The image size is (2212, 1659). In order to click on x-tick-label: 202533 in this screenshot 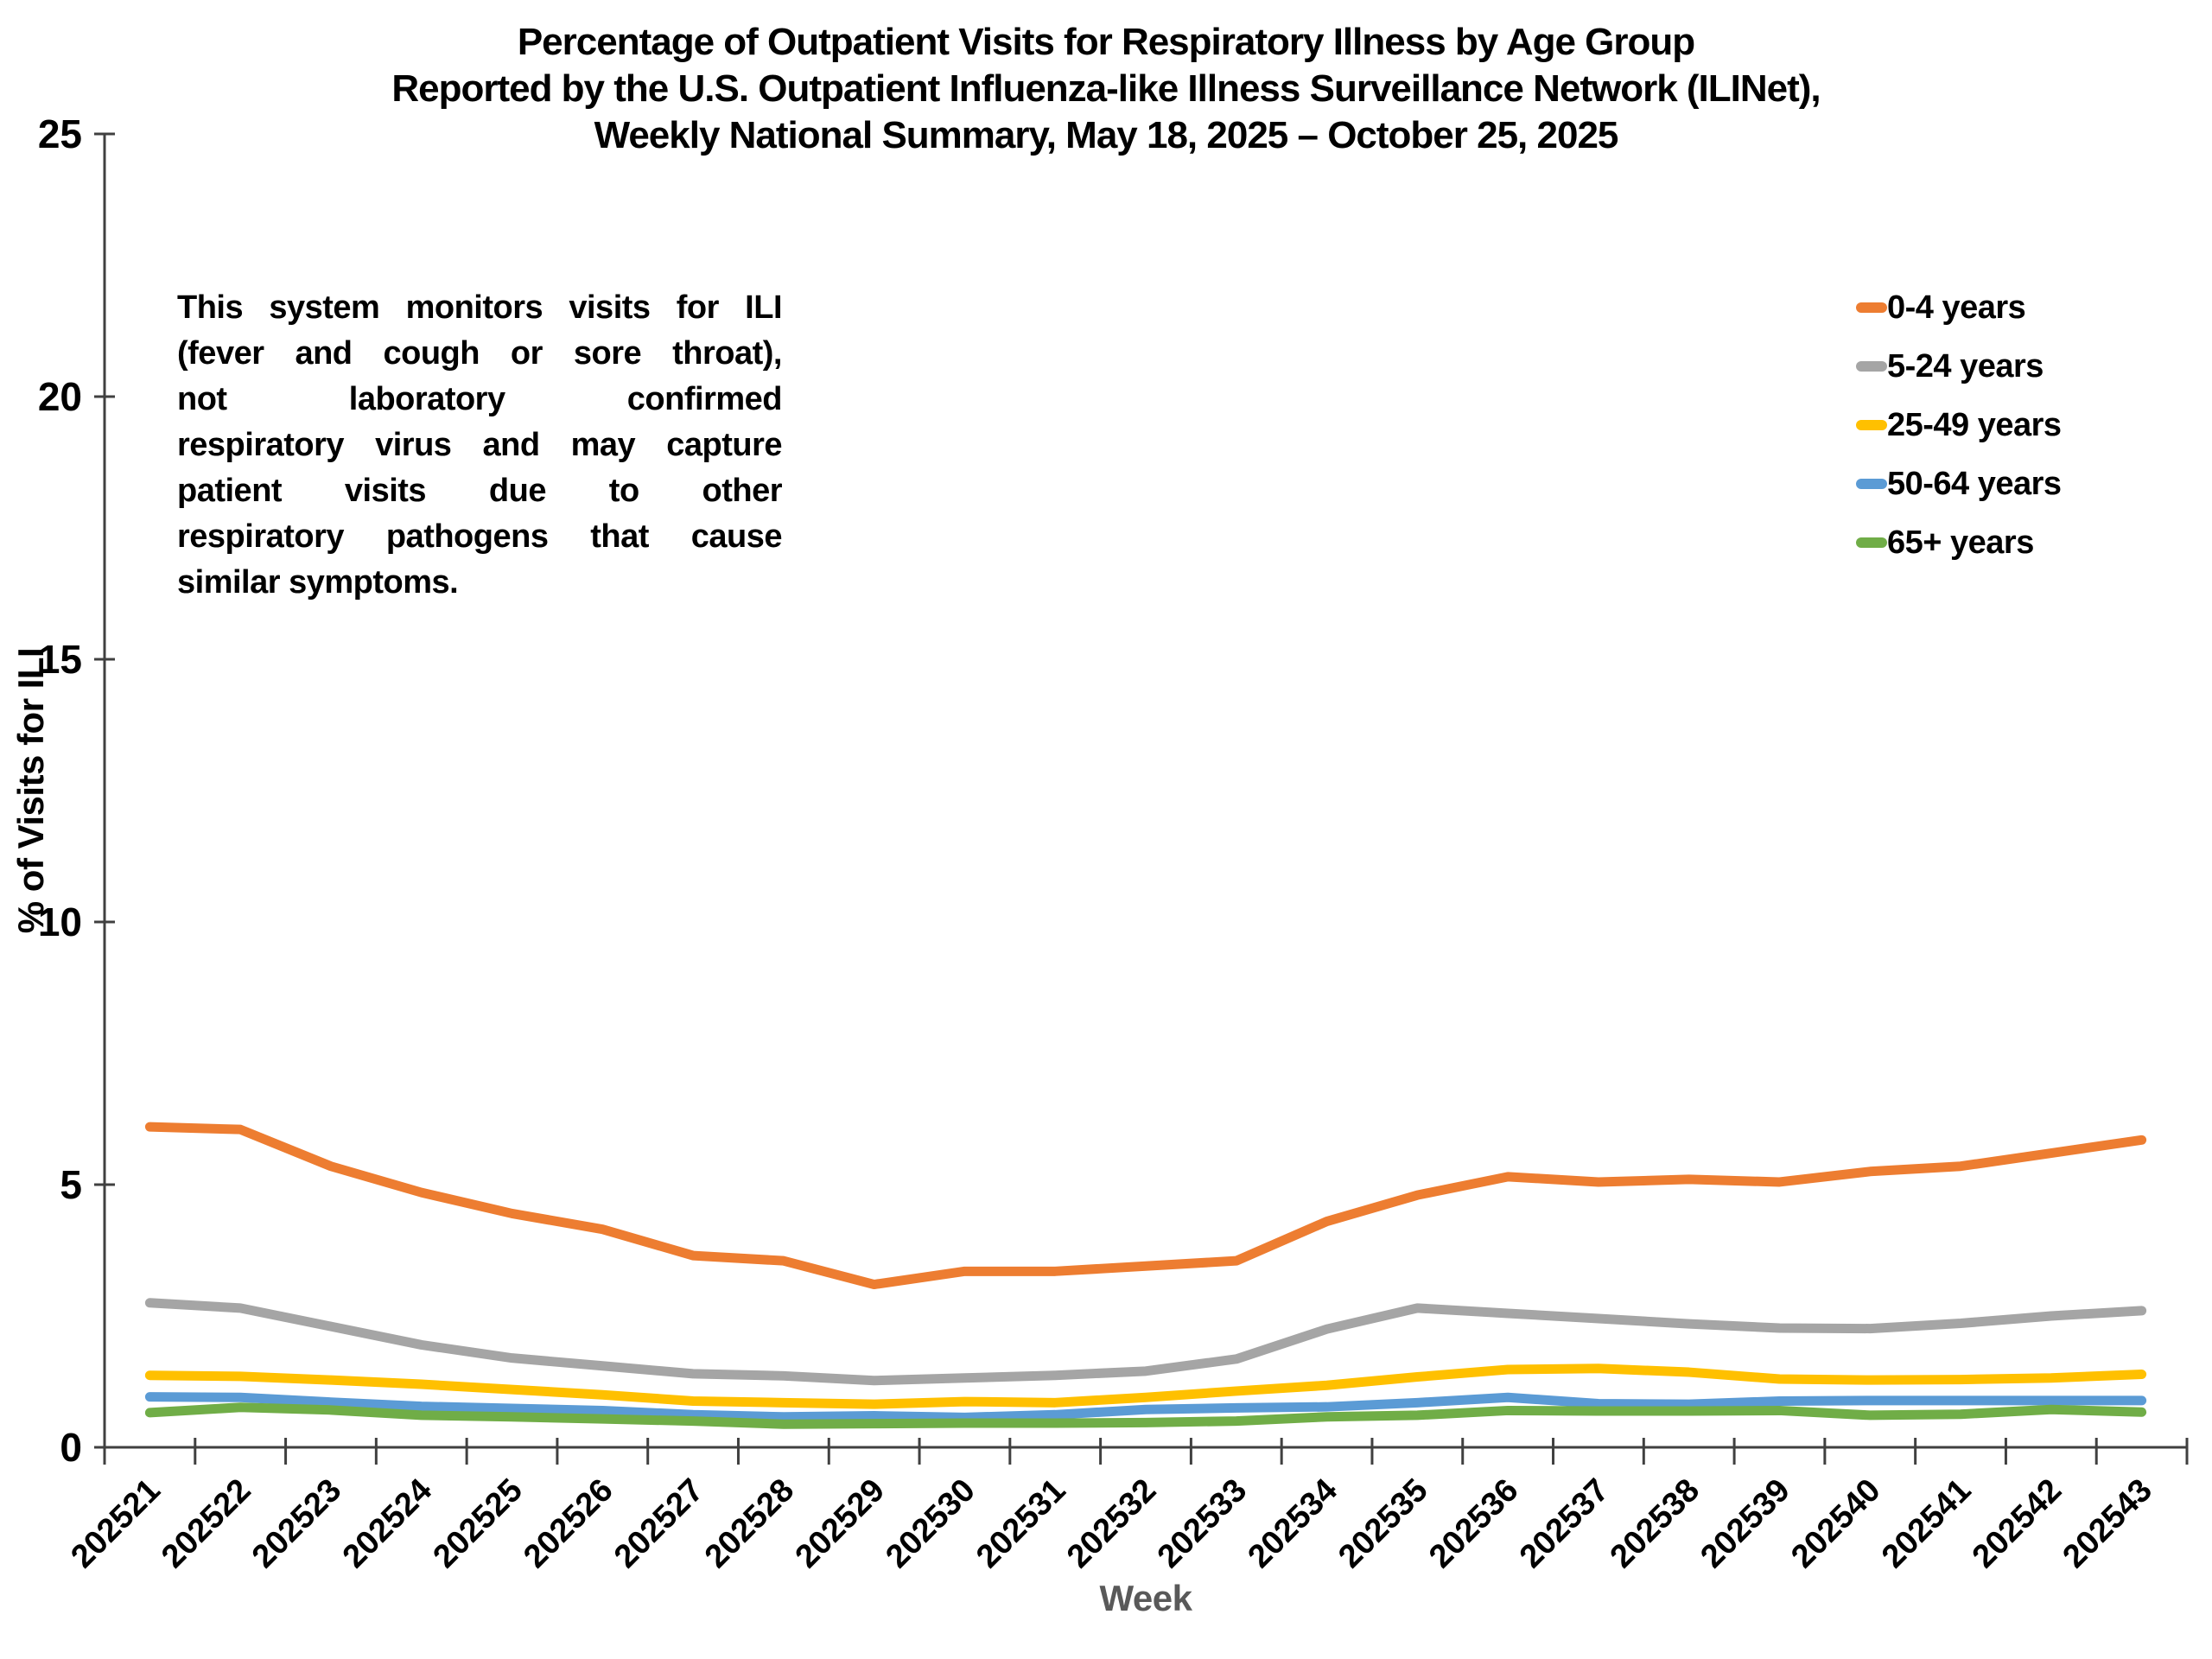, I will do `click(1202, 1523)`.